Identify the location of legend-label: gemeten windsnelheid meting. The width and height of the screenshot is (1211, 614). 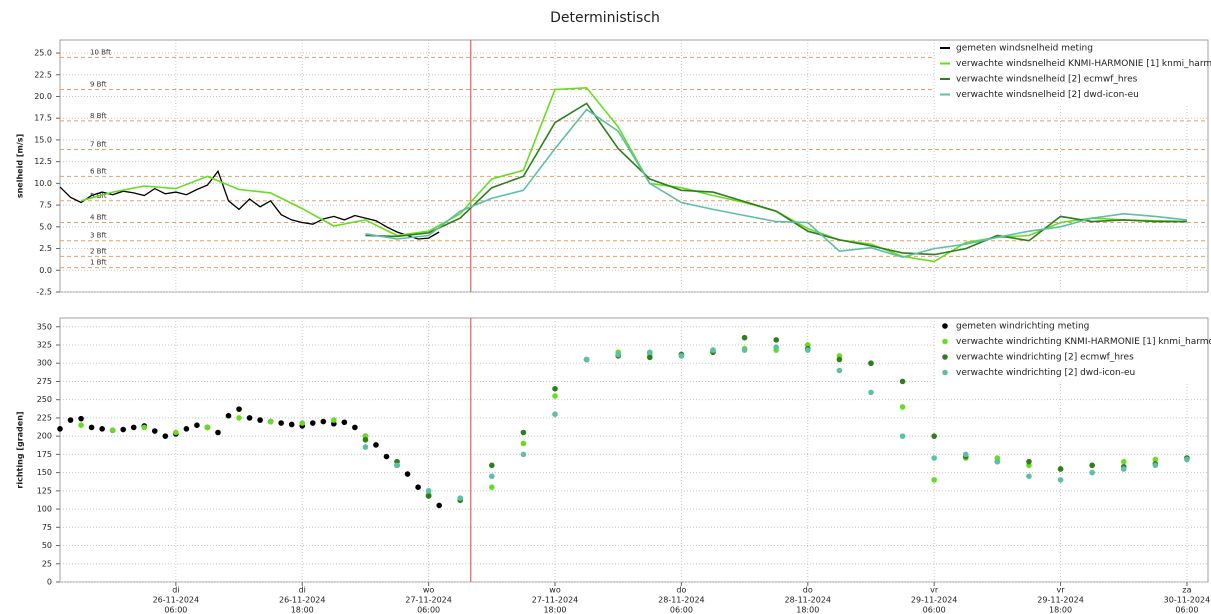
(1024, 49).